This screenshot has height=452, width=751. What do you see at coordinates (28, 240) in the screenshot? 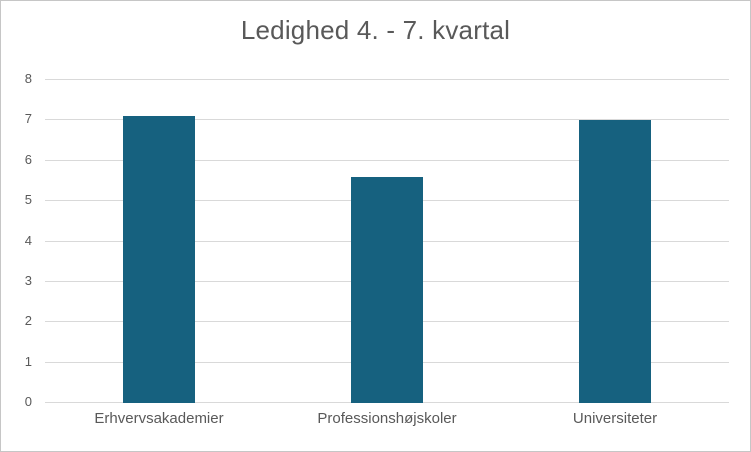
I see `y-axis-tick-label: 4` at bounding box center [28, 240].